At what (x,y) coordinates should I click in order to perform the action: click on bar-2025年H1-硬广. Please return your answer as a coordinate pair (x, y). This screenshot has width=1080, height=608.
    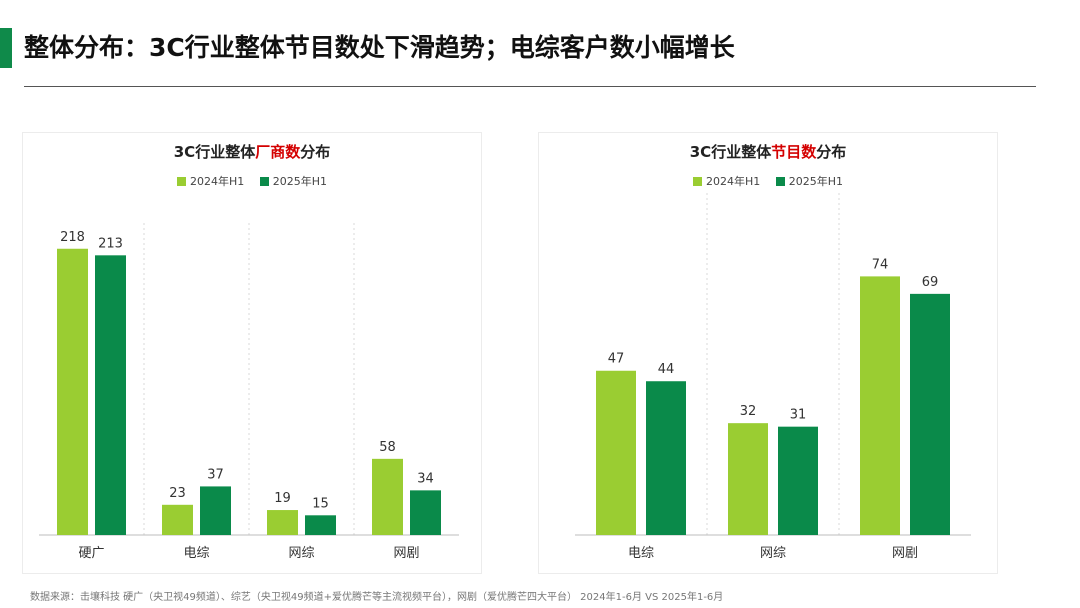
    Looking at the image, I should click on (110, 395).